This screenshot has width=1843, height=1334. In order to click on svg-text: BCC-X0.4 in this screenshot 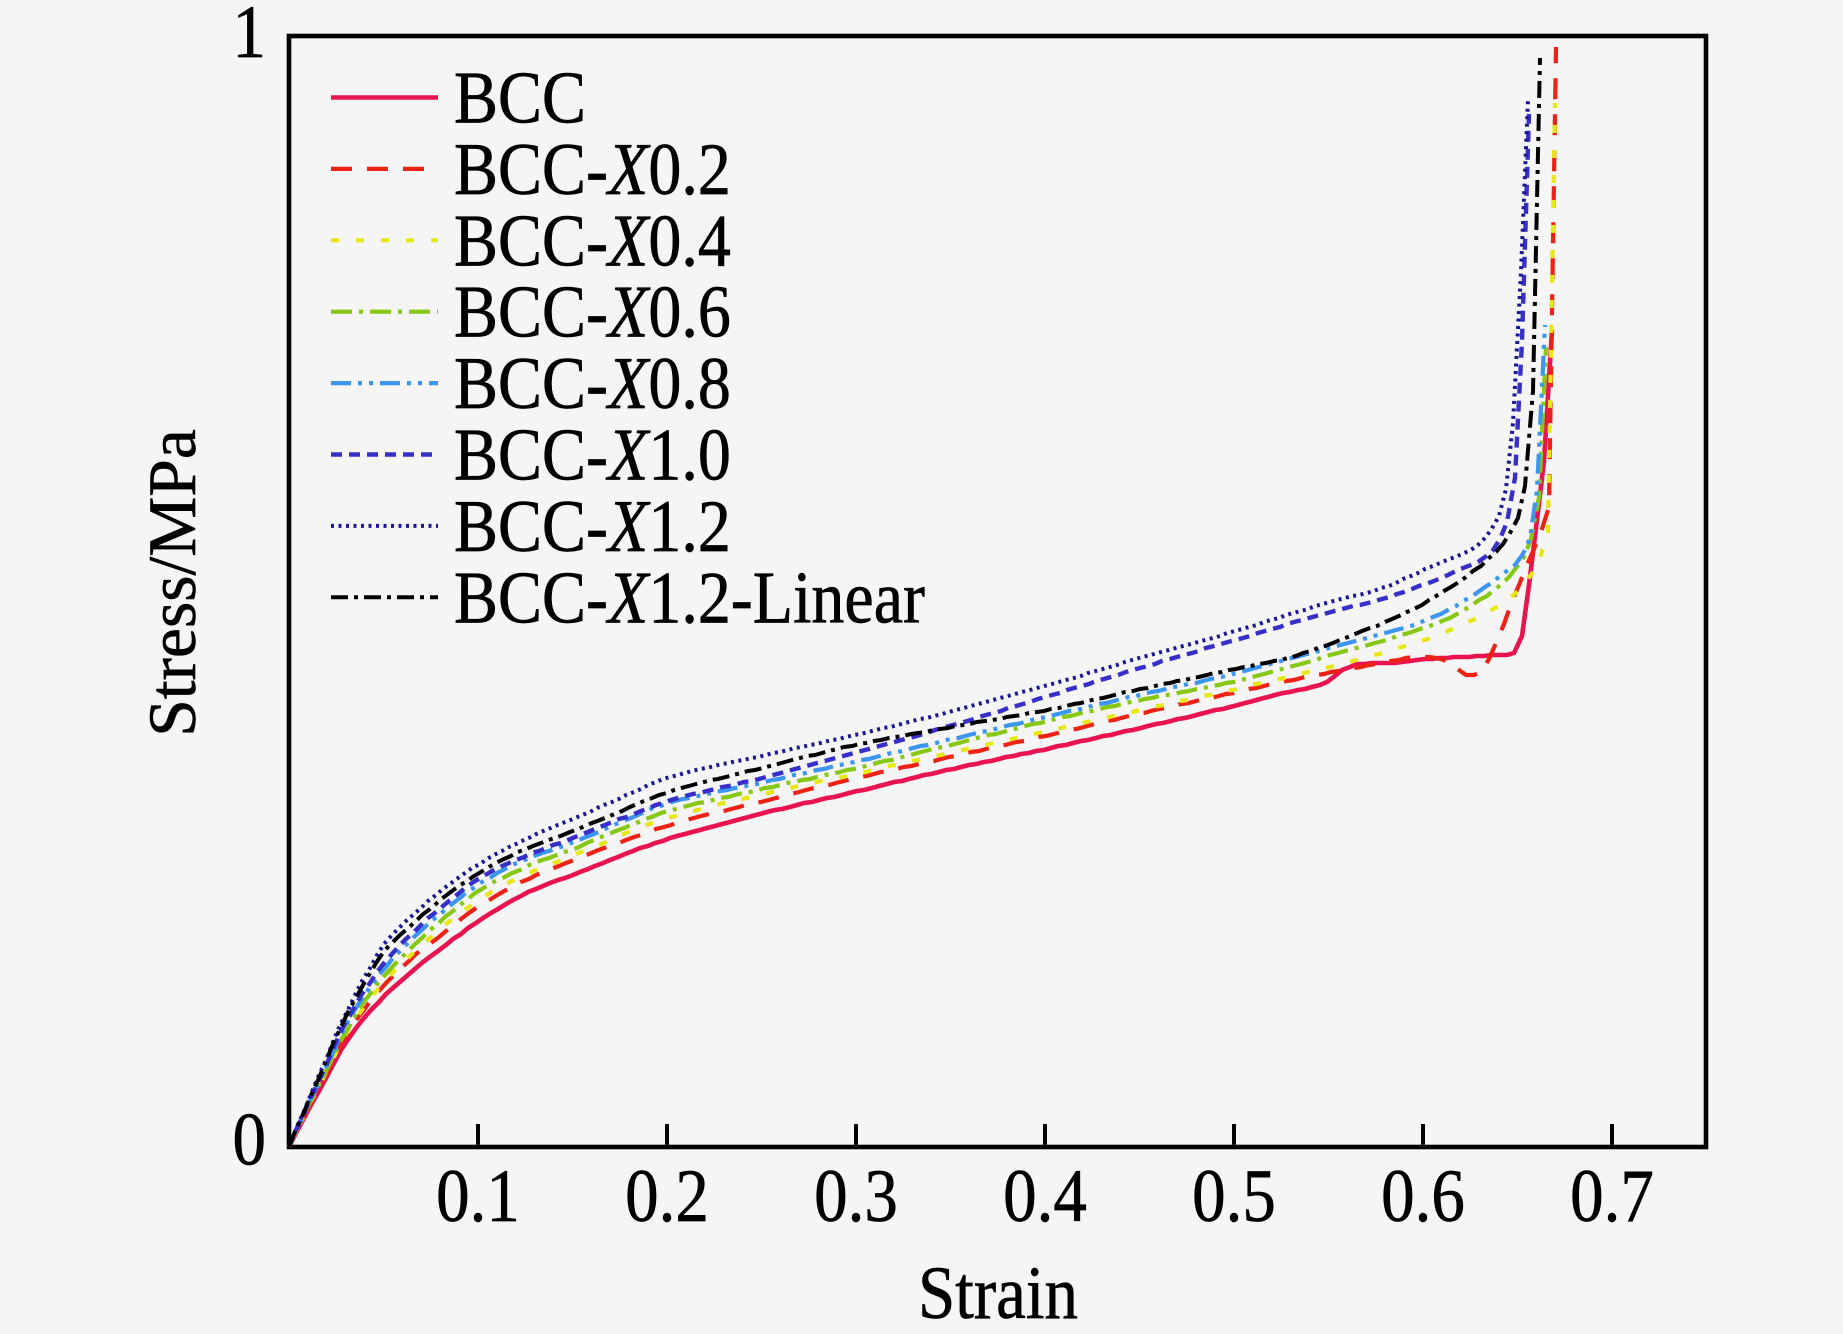, I will do `click(592, 241)`.